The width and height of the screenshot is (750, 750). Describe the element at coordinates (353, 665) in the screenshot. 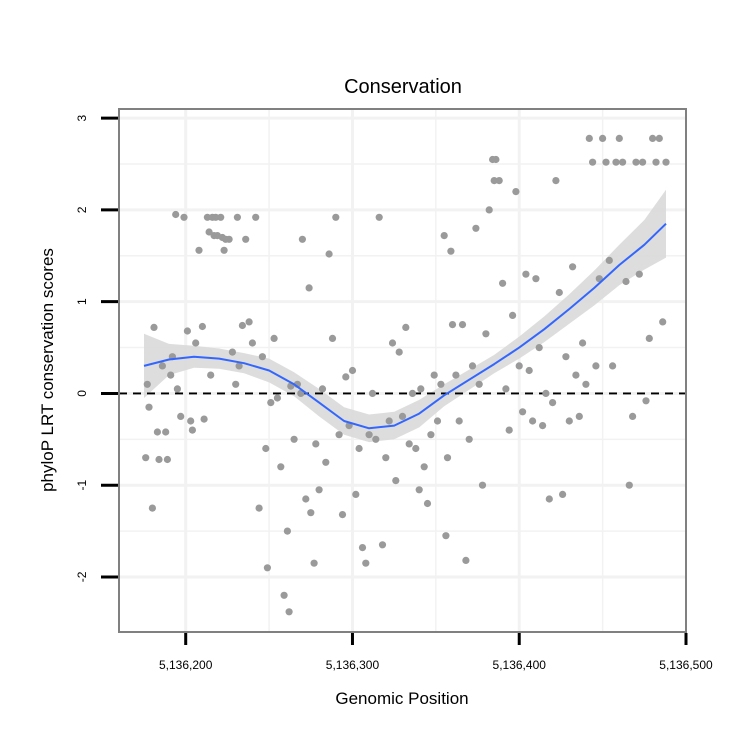

I see `x-tick-label-1: 5,136,300` at that location.